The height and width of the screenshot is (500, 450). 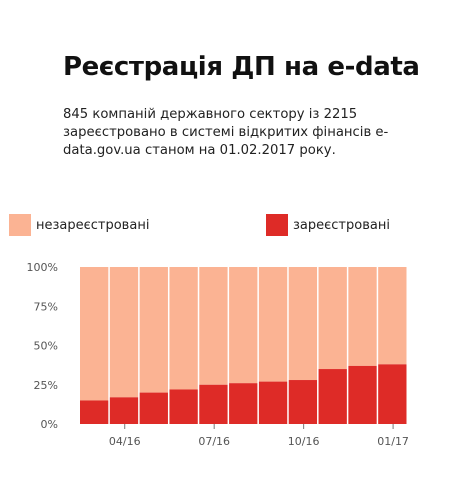 I want to click on x-tick-label: 07/16, so click(x=214, y=441).